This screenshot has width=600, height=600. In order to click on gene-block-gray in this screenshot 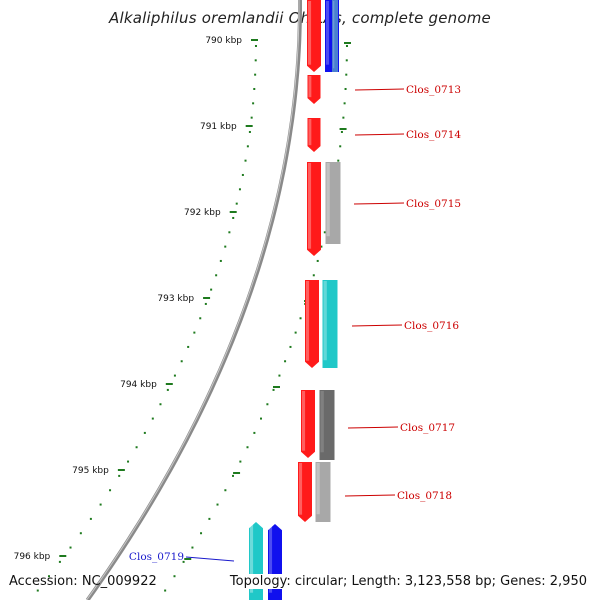, I will do `click(333, 203)`.